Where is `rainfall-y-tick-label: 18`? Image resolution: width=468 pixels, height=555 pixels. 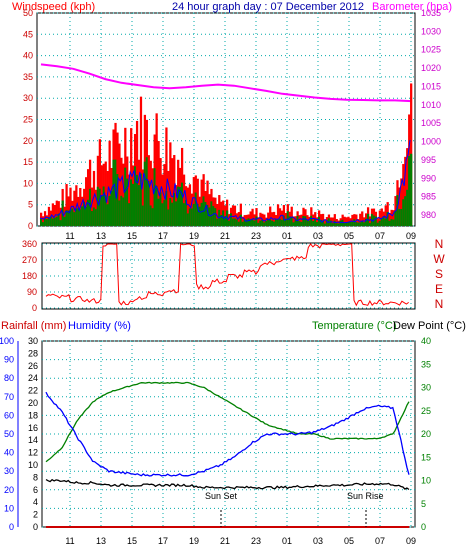
rainfall-y-tick-label: 18 is located at coordinates (33, 415).